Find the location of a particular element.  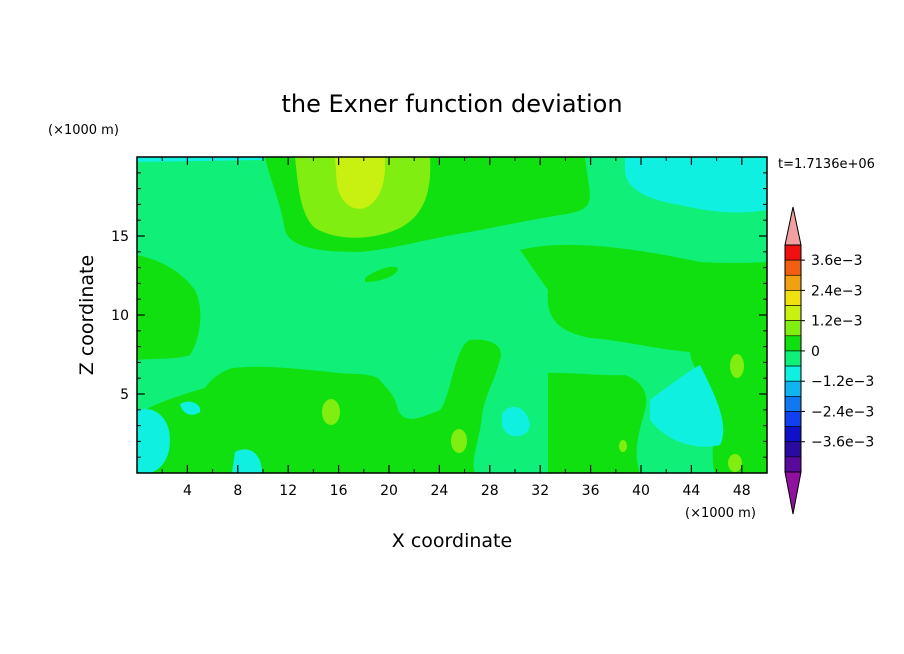

colorbar-tick-label: −2.4e−3 is located at coordinates (842, 412).